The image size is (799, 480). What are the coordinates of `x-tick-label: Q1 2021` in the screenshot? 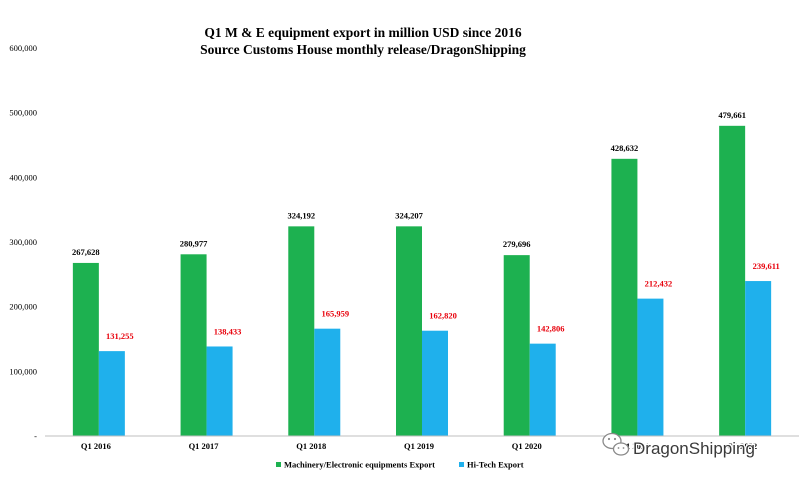 It's located at (634, 446).